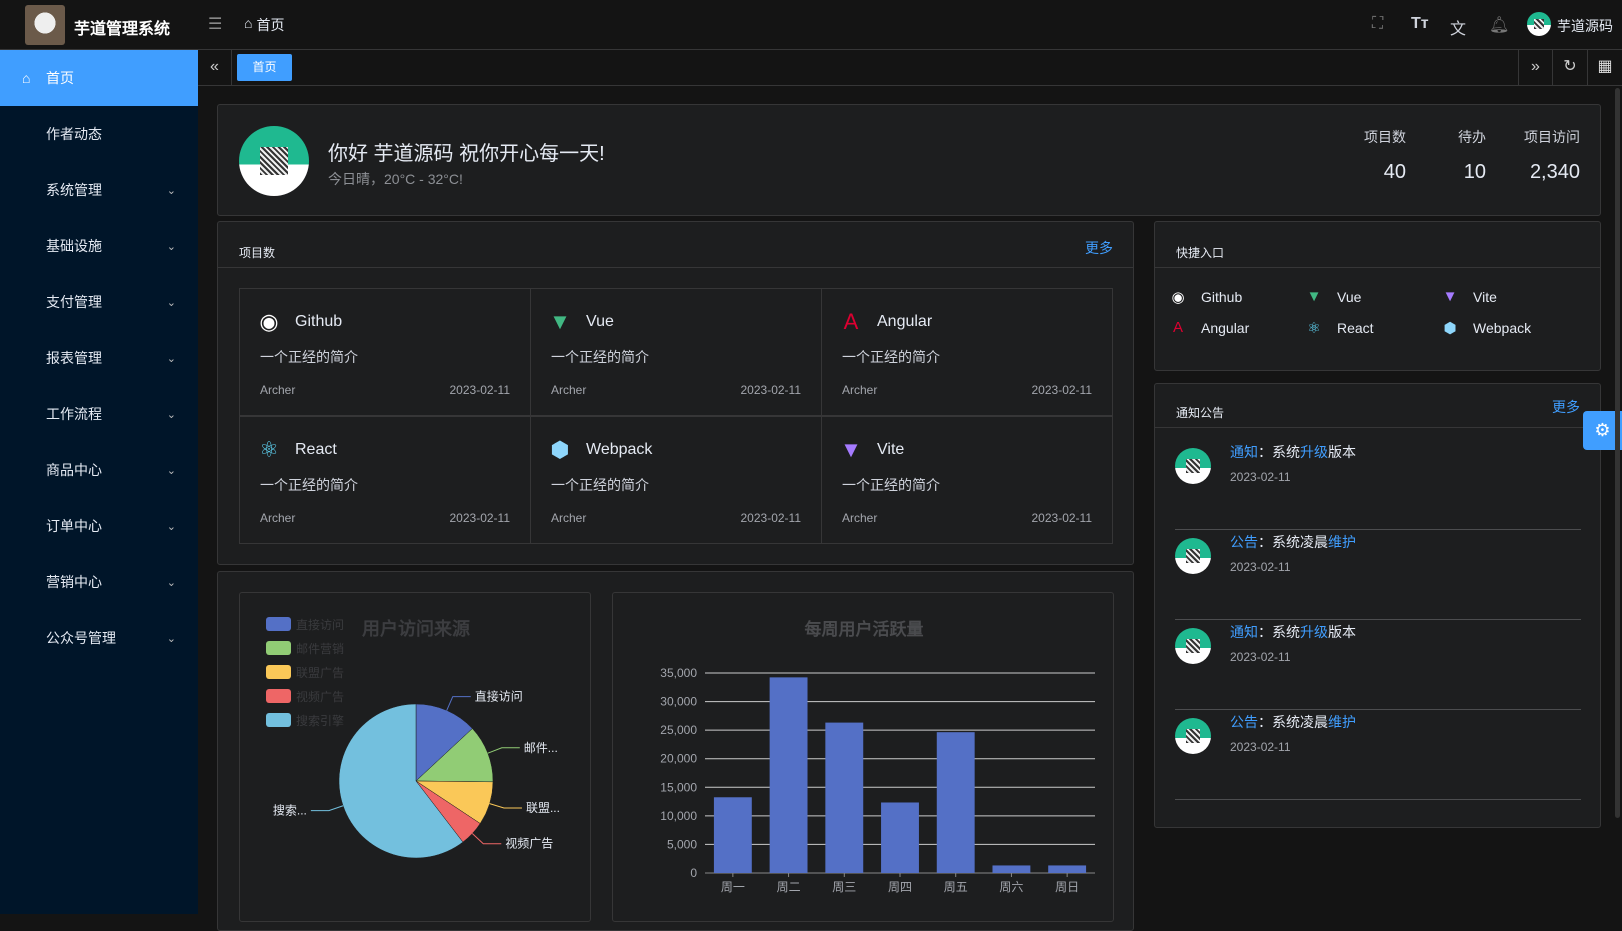 The width and height of the screenshot is (1622, 931). Describe the element at coordinates (1535, 68) in the screenshot. I see `tabs-scroll-right-icon: »` at that location.